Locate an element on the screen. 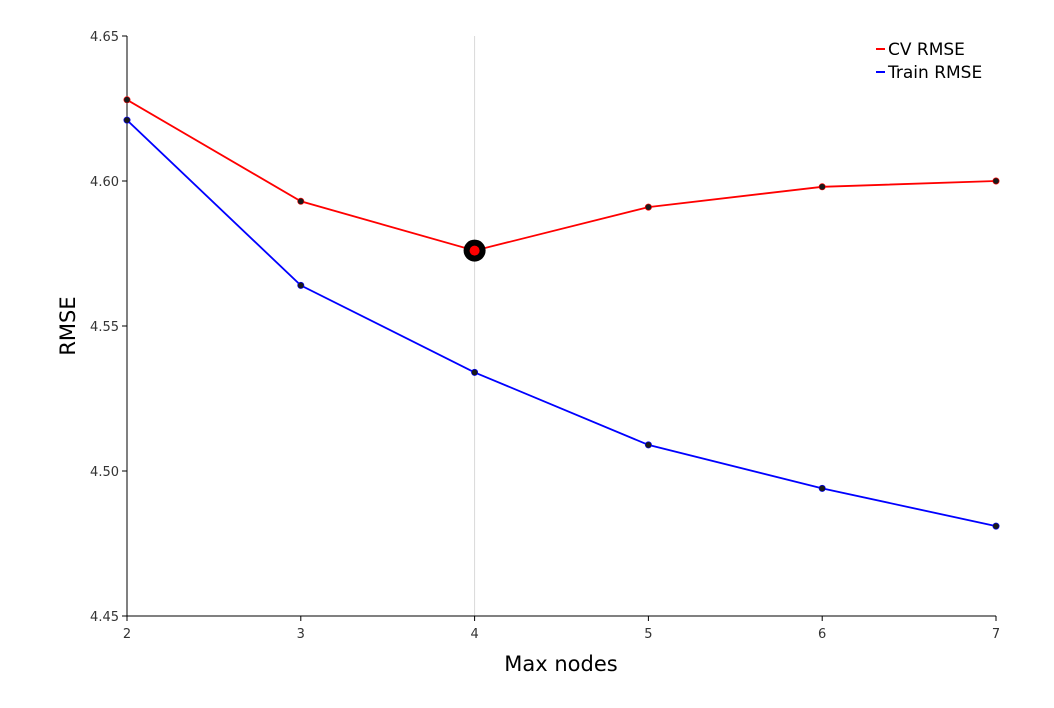  y-tick-label: 4.65 is located at coordinates (104, 37).